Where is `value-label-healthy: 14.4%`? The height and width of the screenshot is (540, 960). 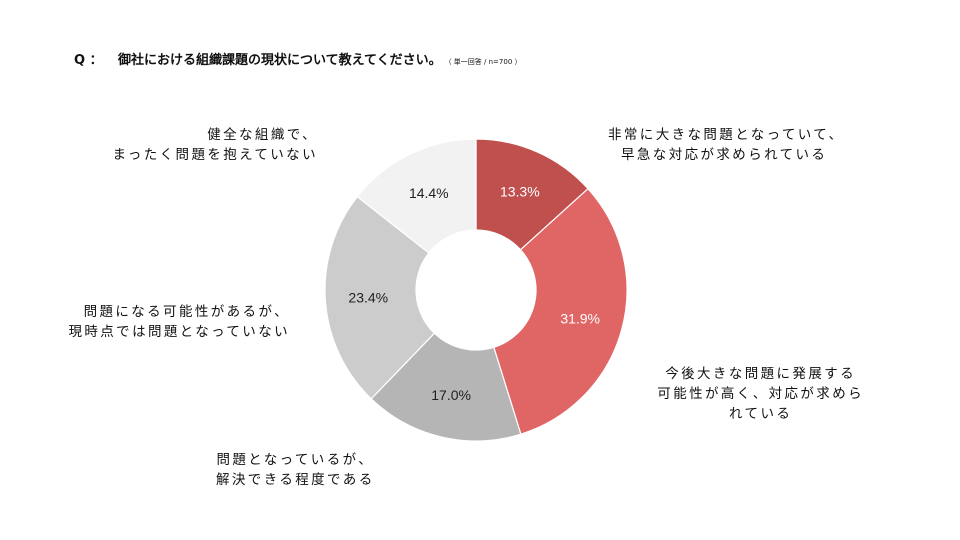 value-label-healthy: 14.4% is located at coordinates (429, 193).